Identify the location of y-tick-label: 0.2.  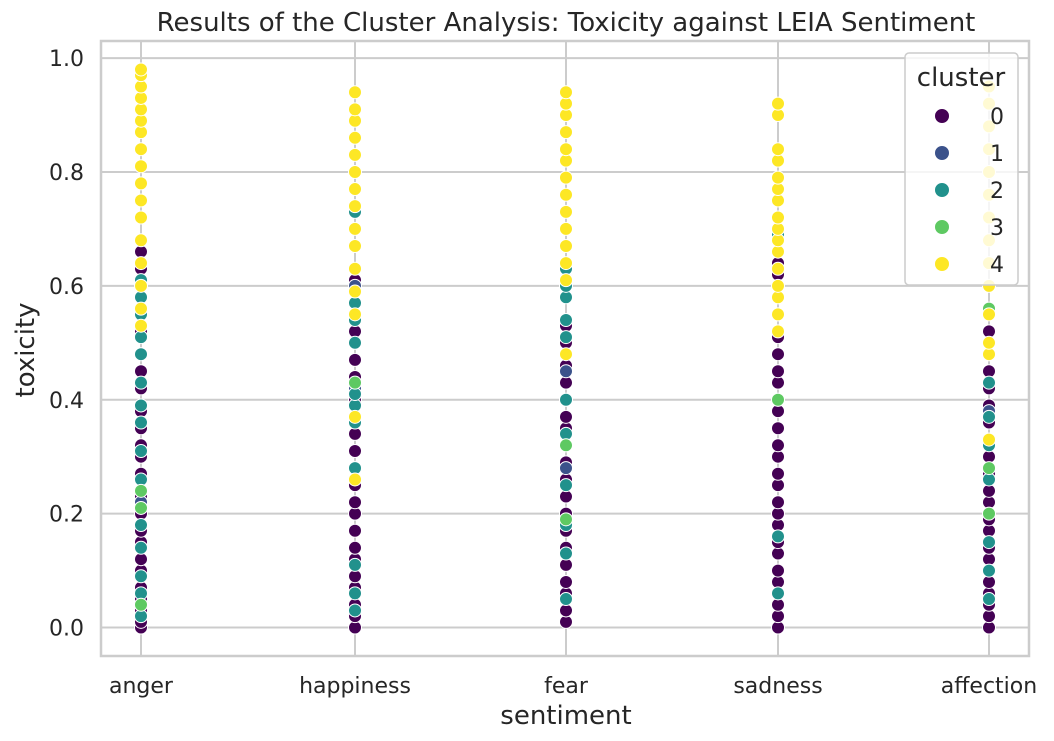
(66, 515).